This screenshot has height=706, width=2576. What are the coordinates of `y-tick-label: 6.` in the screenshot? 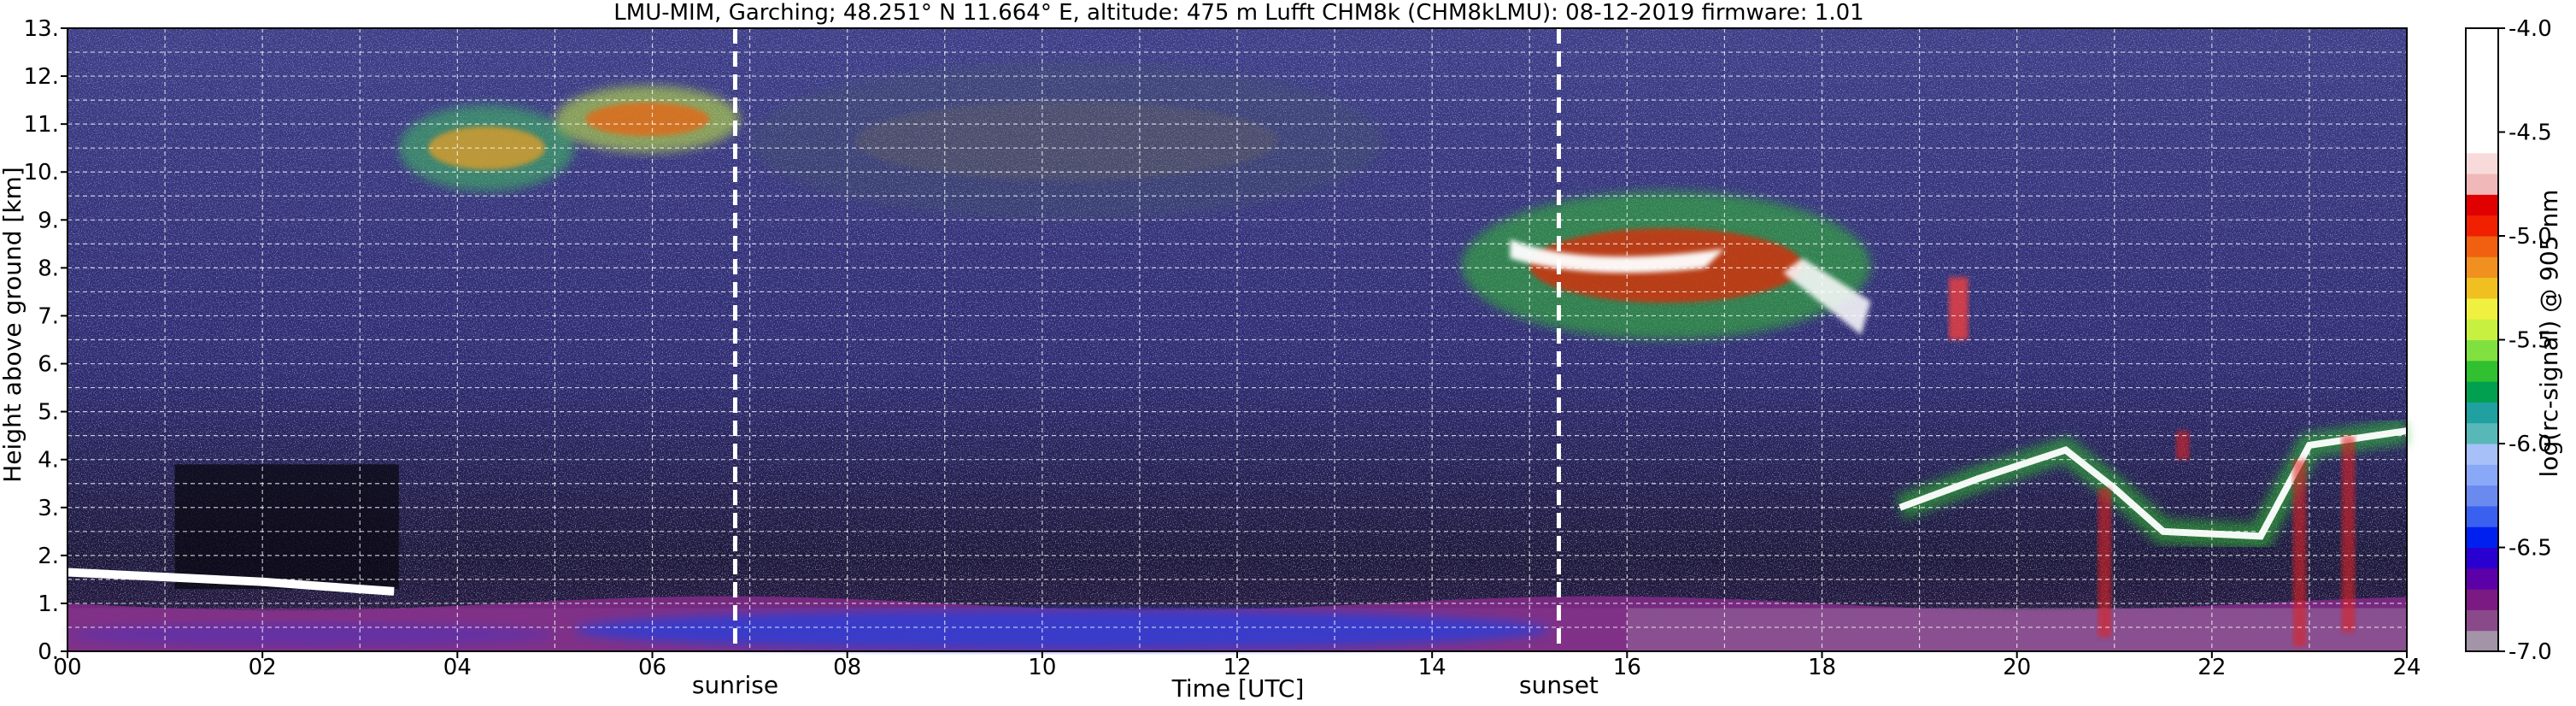 It's located at (48, 365).